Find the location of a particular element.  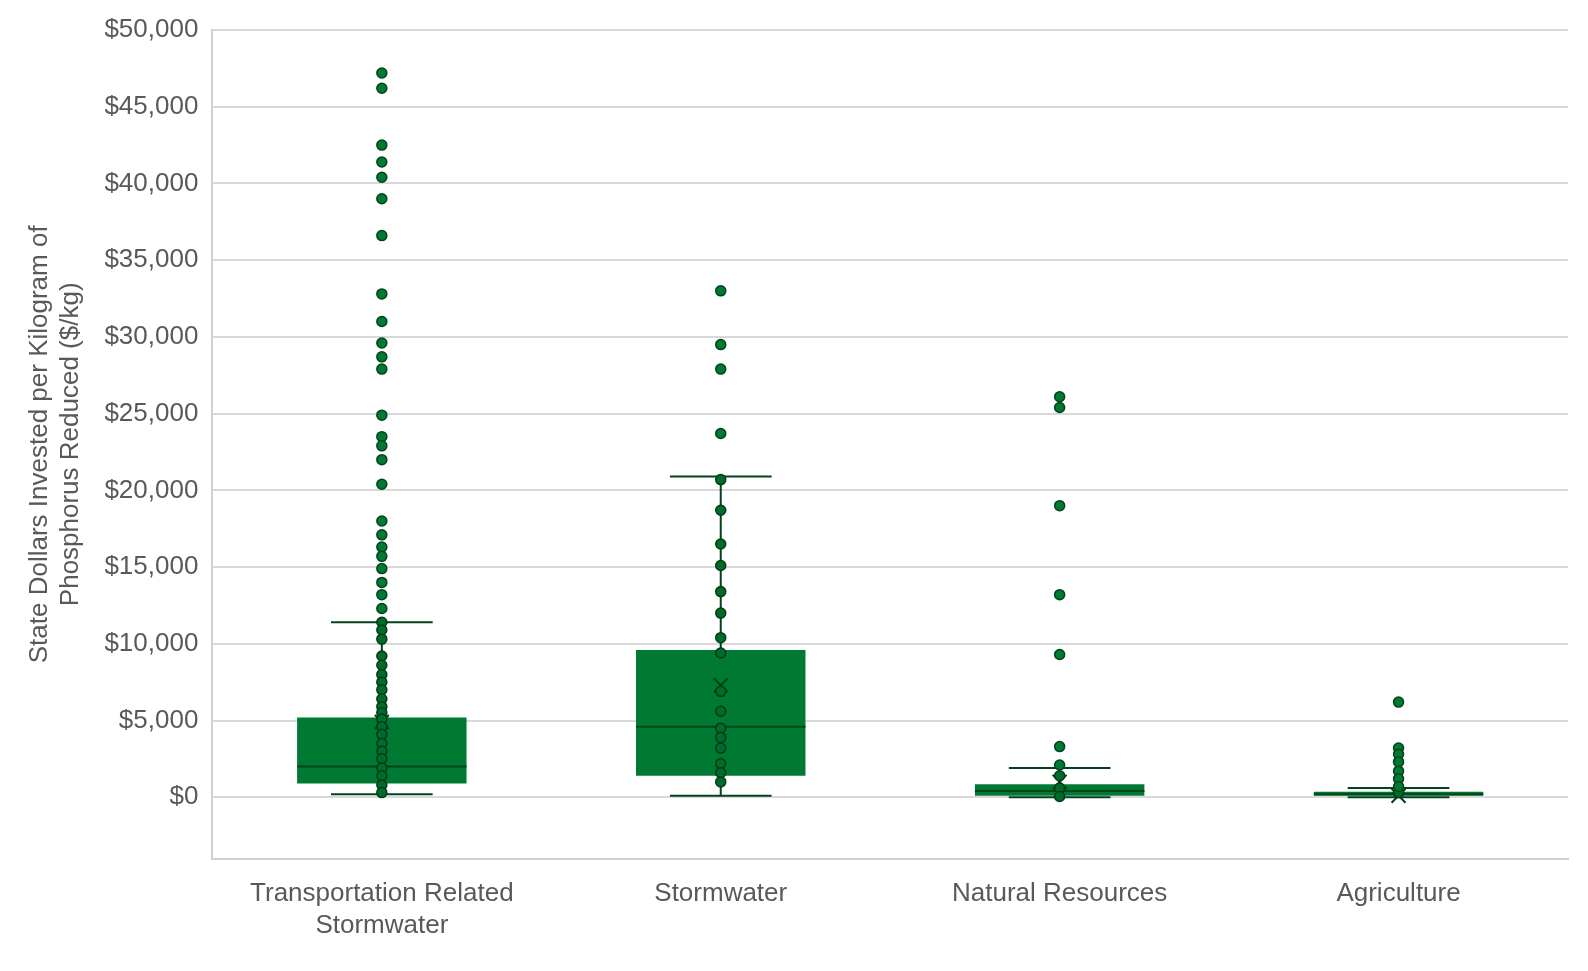

y-tick-label: $30,000 is located at coordinates (151, 335).